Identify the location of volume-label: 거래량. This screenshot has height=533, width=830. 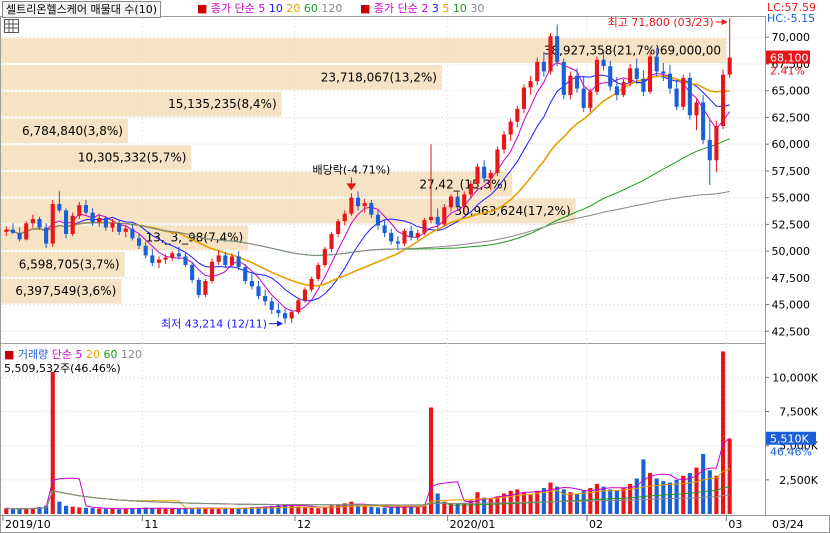
(33, 354).